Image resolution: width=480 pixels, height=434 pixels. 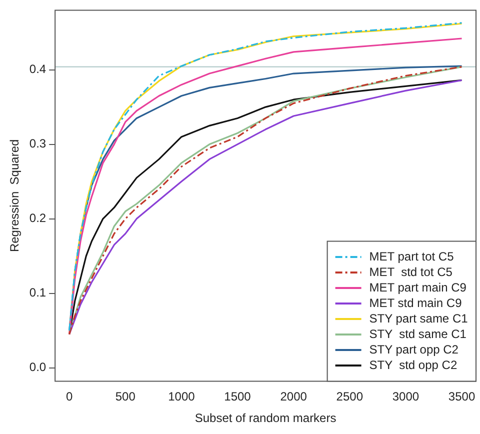 What do you see at coordinates (350, 397) in the screenshot?
I see `x-tick-label: 2500` at bounding box center [350, 397].